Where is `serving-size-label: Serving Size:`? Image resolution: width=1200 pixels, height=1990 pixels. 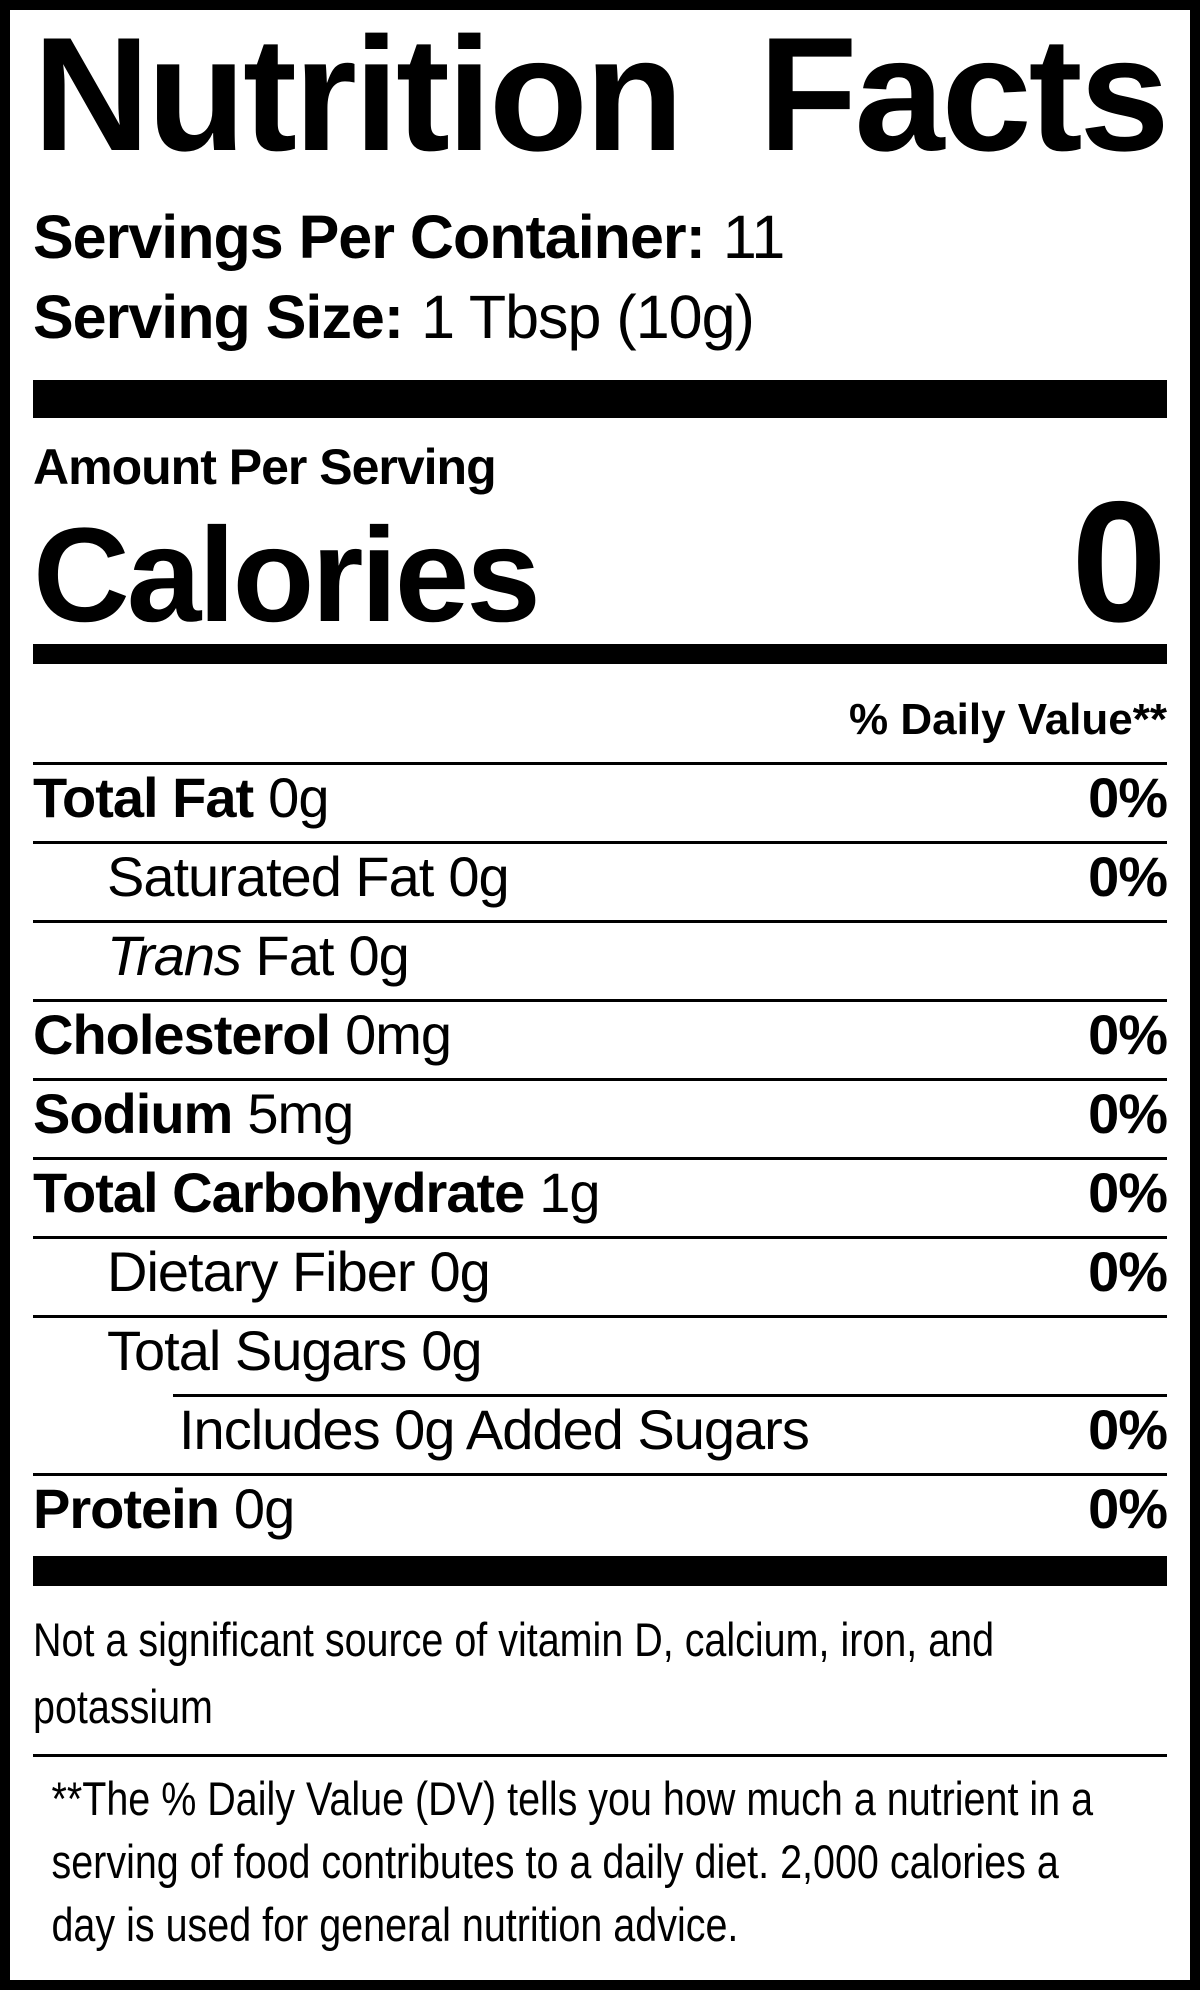 serving-size-label: Serving Size: is located at coordinates (218, 317).